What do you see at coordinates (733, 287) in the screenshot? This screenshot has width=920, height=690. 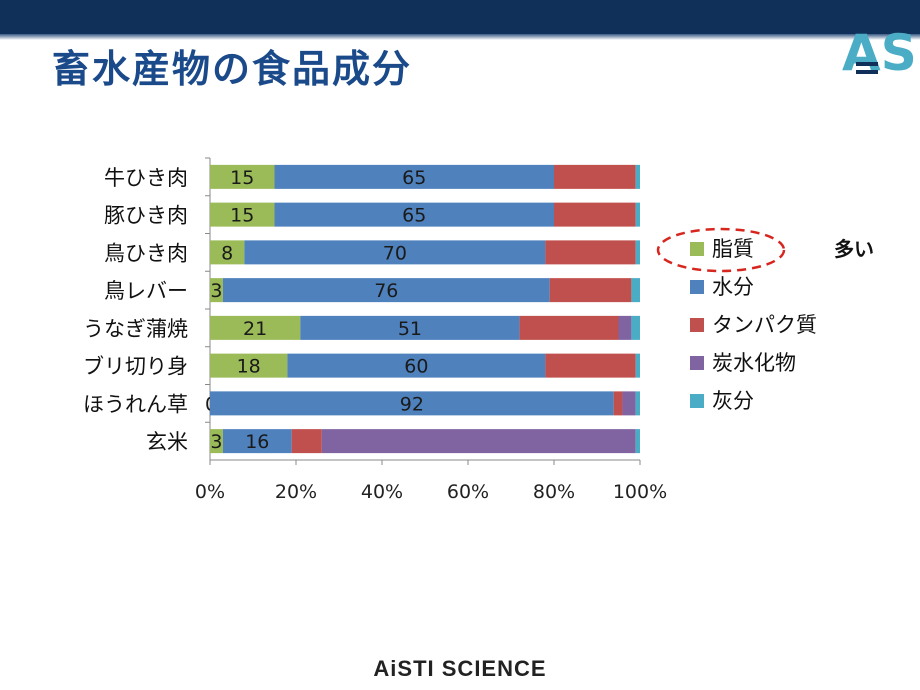 I see `legend-label: 水分` at bounding box center [733, 287].